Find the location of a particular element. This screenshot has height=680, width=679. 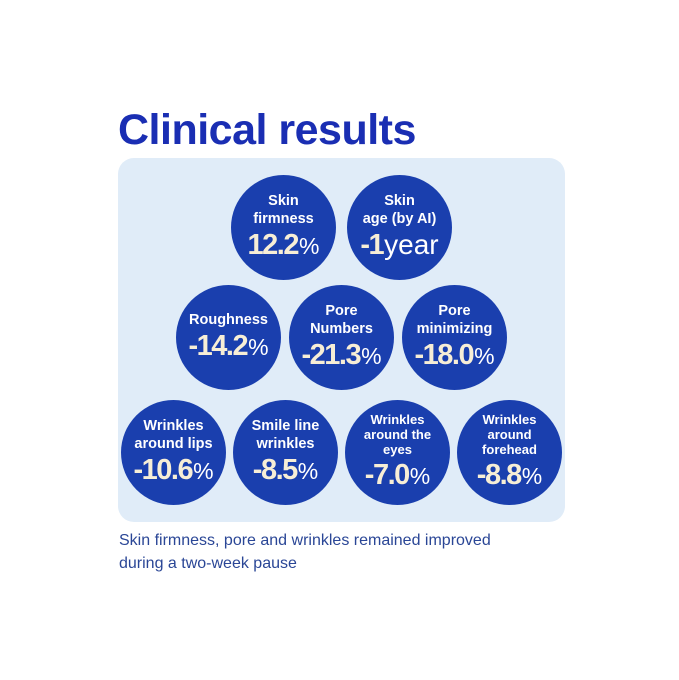

stat-label: Wrinkles around lips is located at coordinates (173, 435).